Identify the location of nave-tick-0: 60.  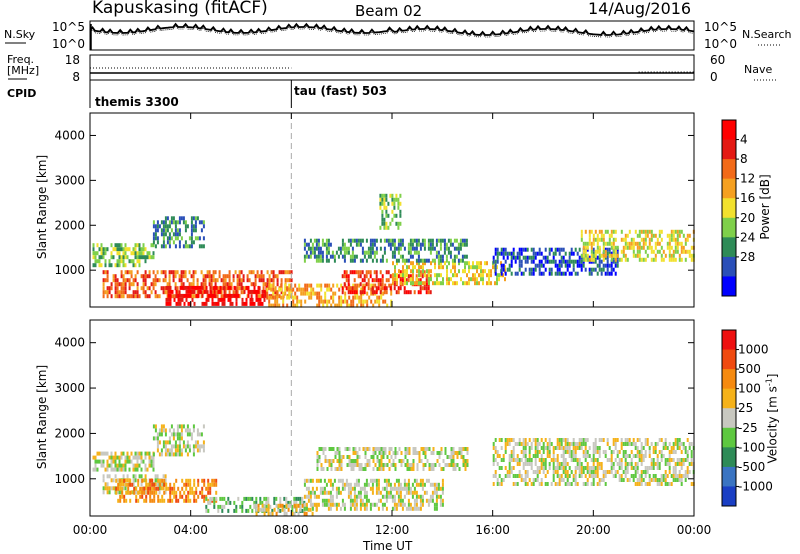
(717, 60).